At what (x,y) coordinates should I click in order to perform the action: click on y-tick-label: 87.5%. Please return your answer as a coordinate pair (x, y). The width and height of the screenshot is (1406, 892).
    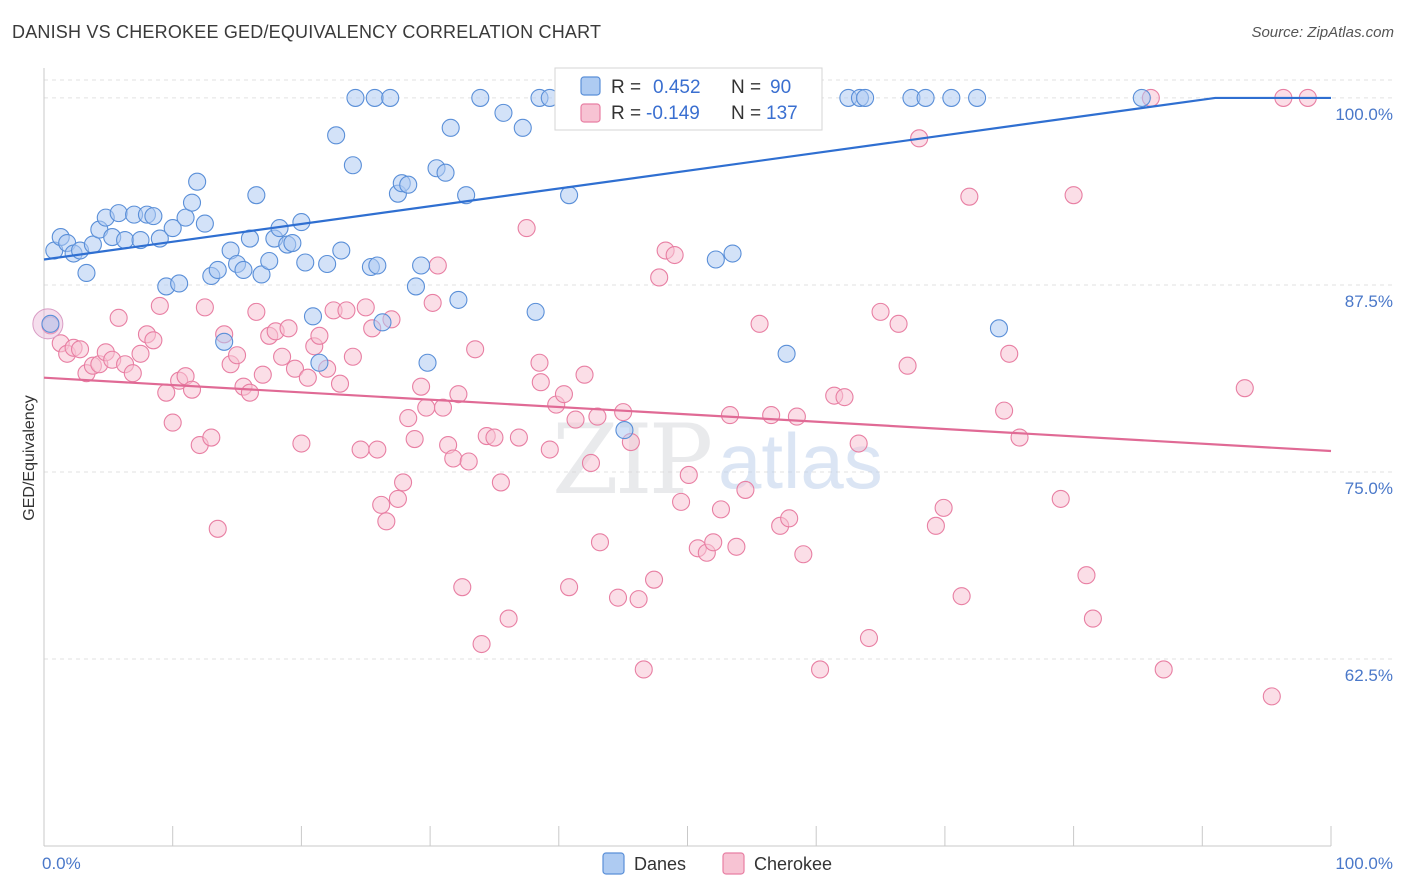
    Looking at the image, I should click on (1369, 301).